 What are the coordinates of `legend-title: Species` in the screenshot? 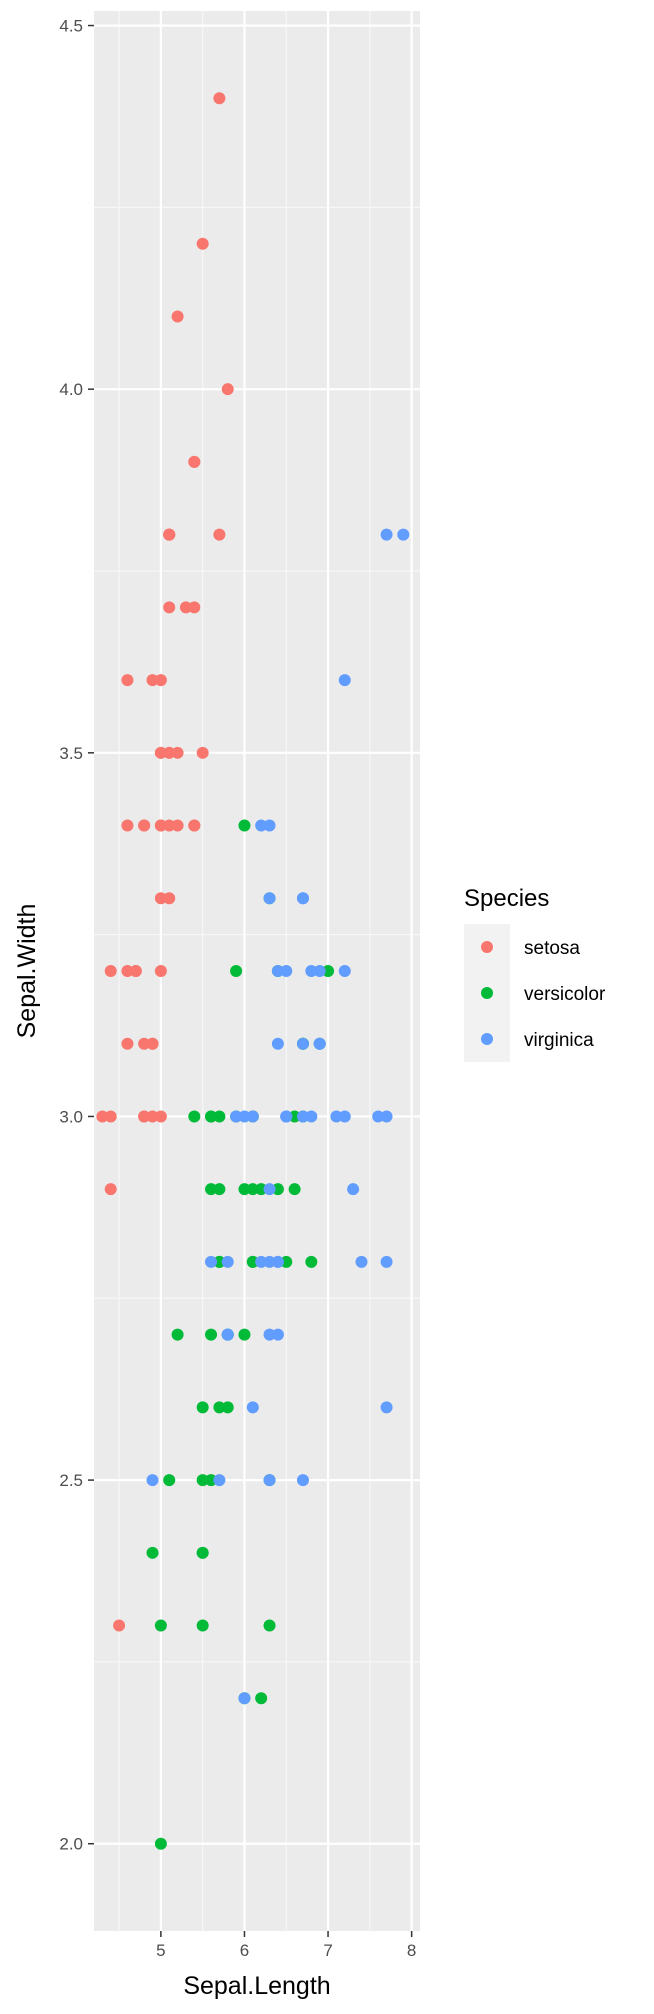 It's located at (506, 898).